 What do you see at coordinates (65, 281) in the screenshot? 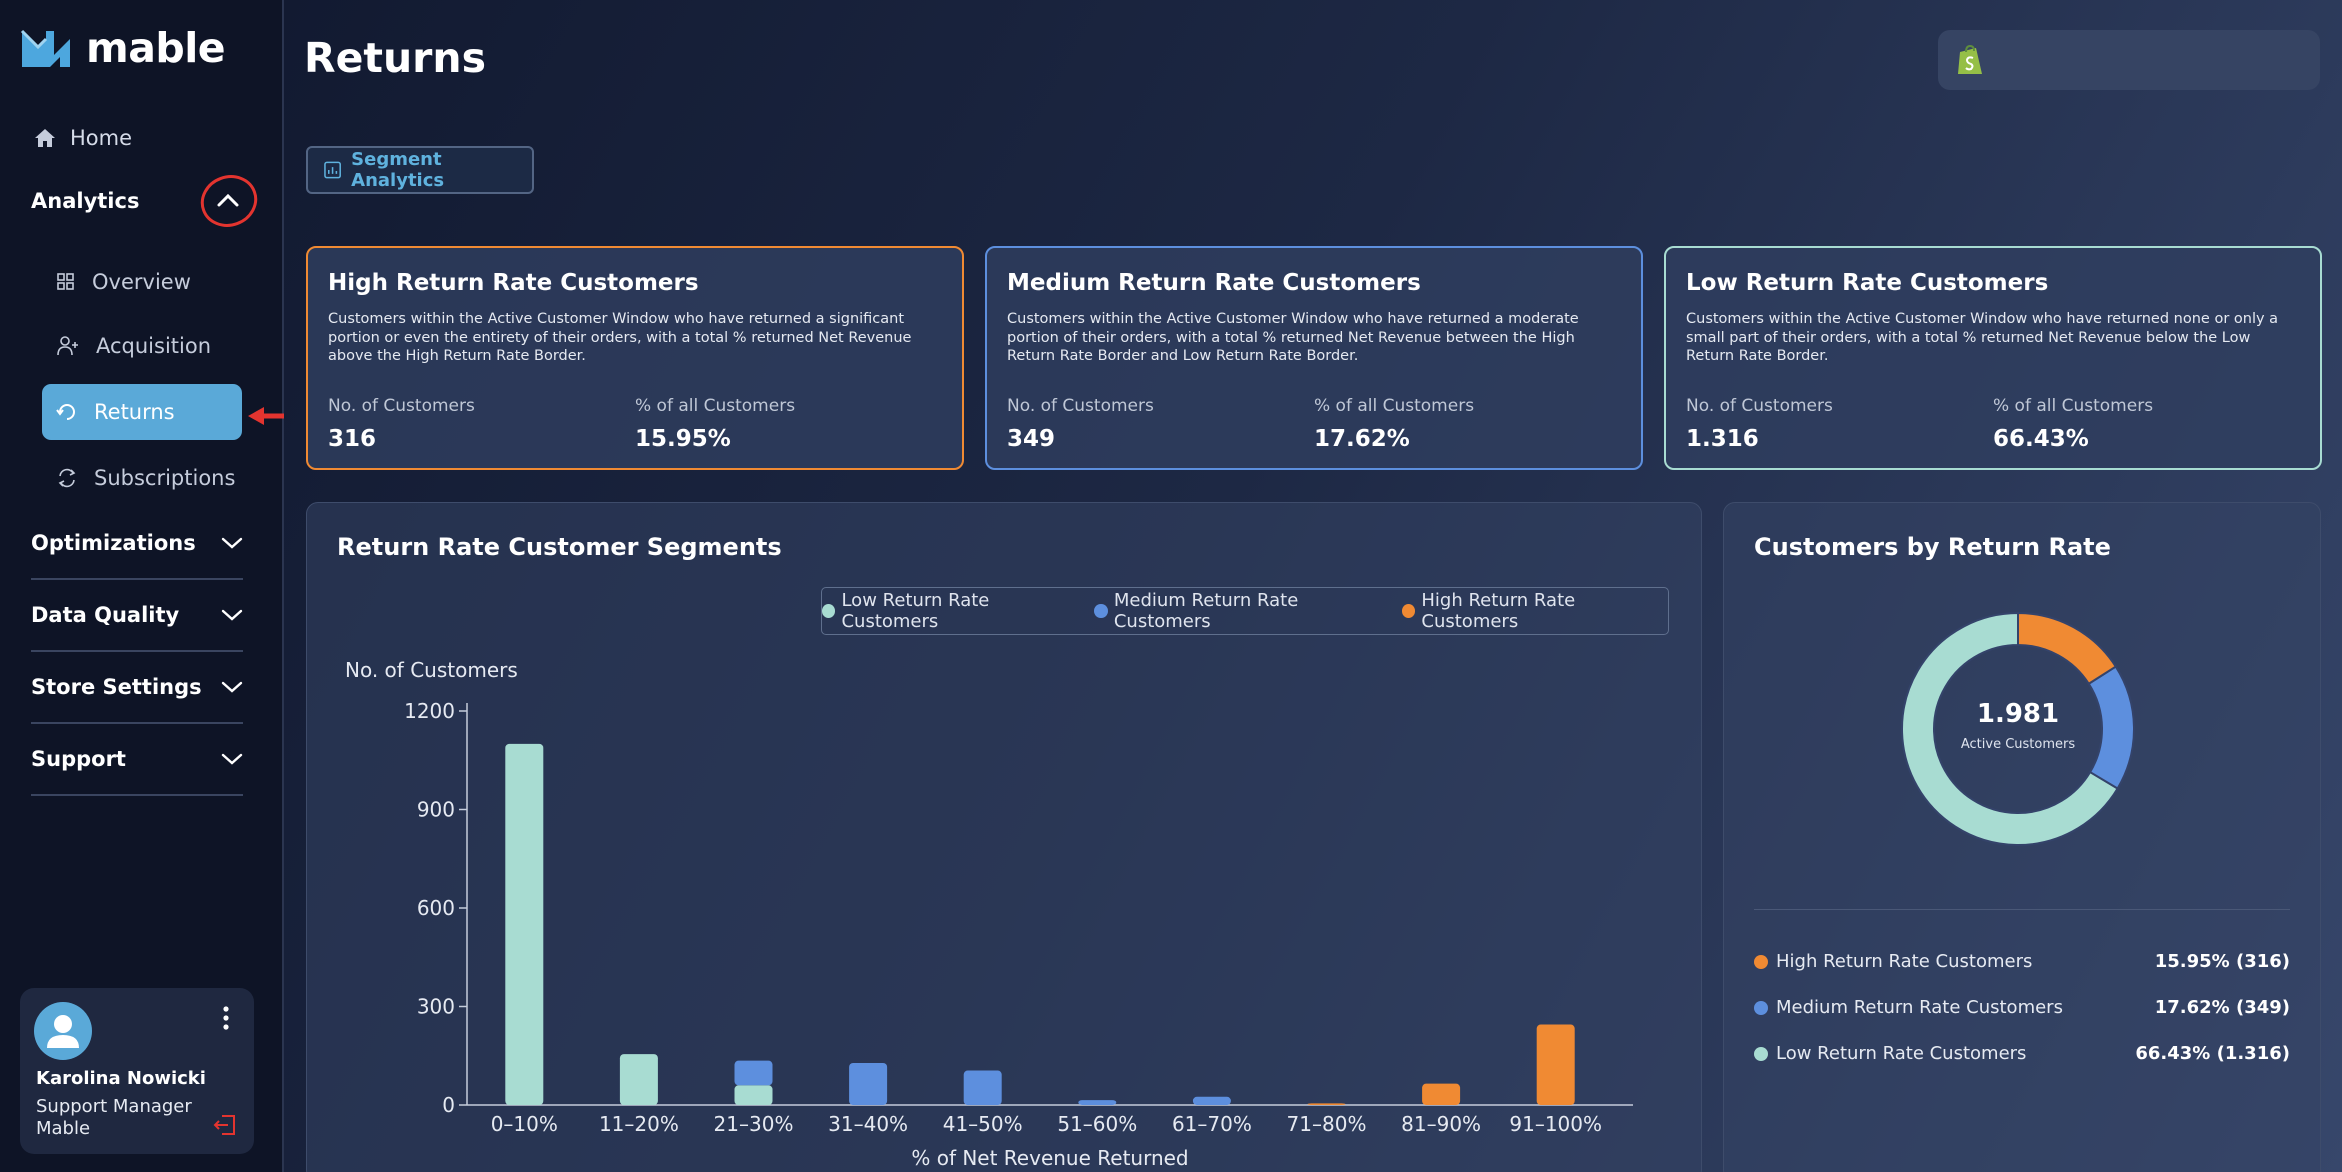
I see `grid-icon` at bounding box center [65, 281].